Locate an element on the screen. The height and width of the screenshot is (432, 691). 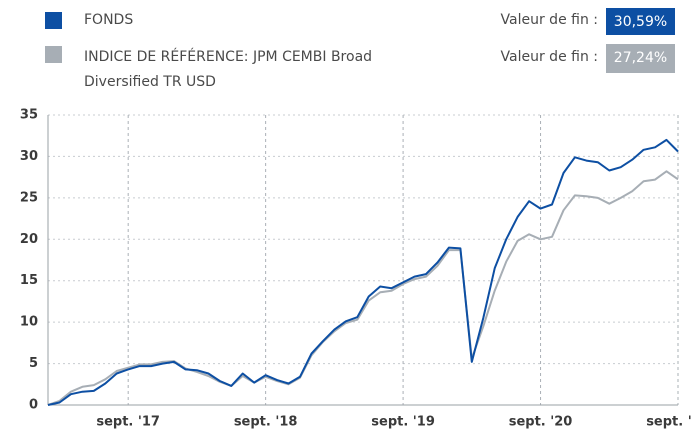
x-tick-label: sept. '17 is located at coordinates (128, 422).